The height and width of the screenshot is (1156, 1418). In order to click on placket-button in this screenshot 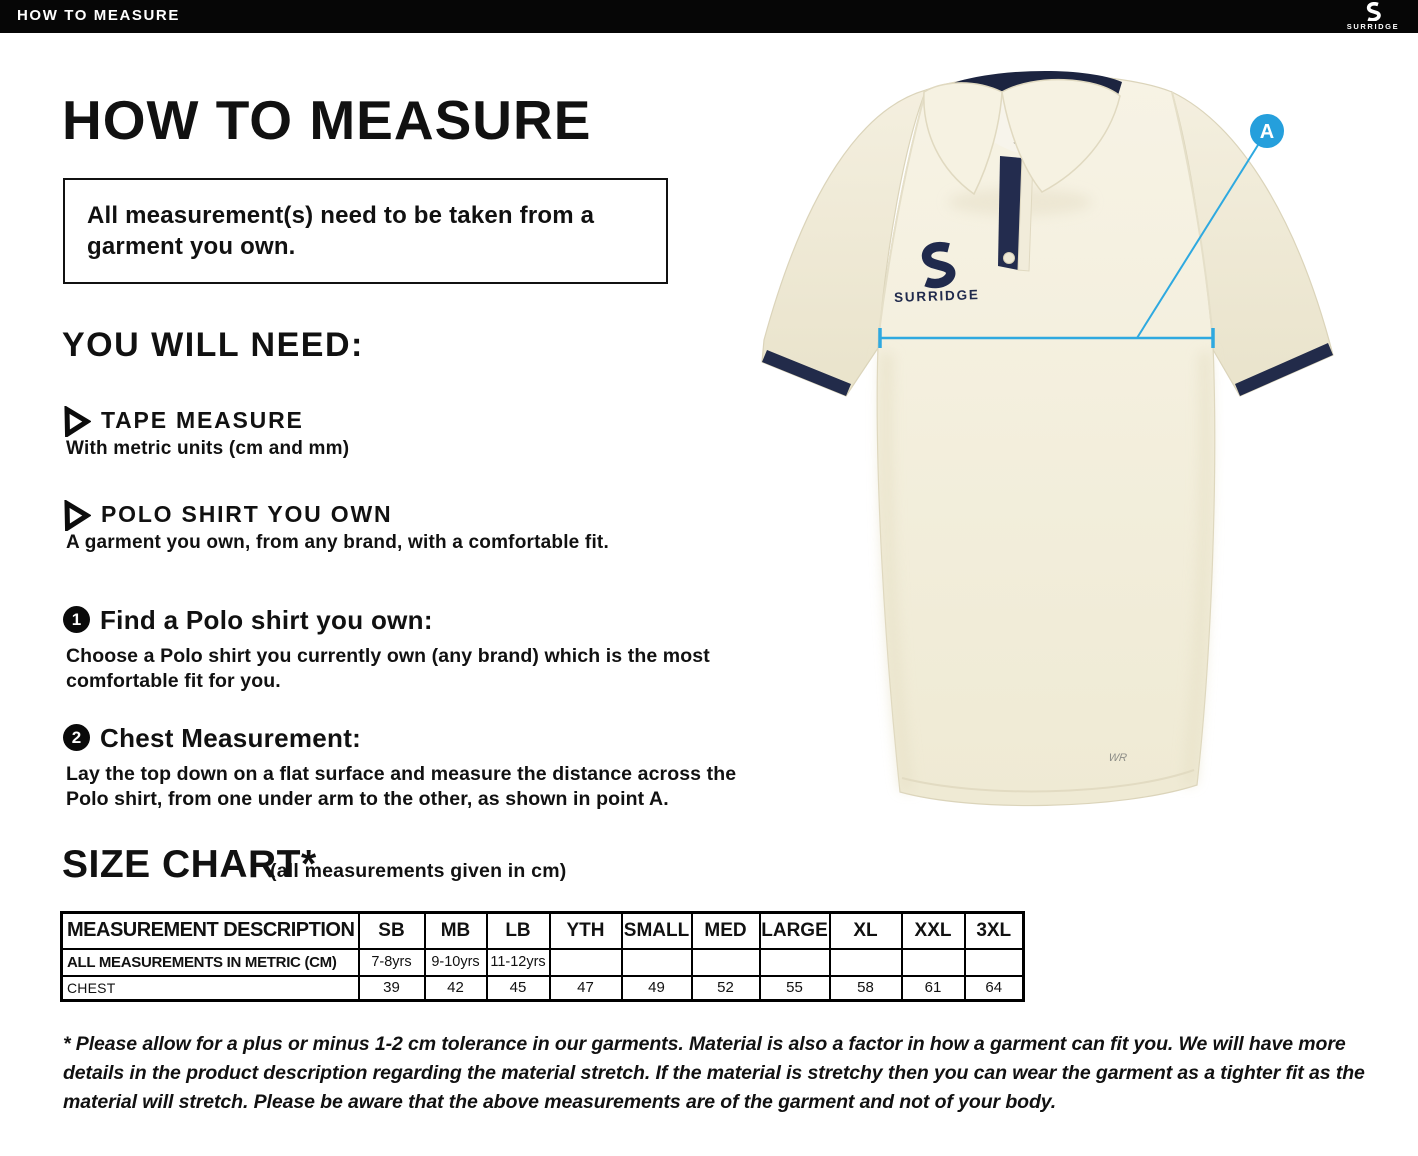, I will do `click(1009, 258)`.